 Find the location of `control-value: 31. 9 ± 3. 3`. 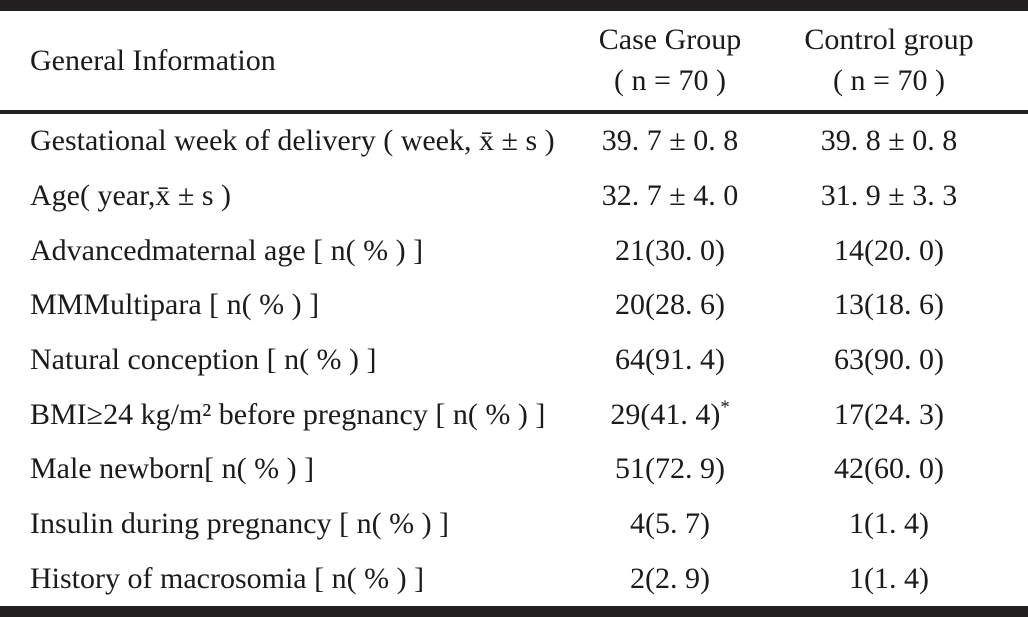

control-value: 31. 9 ± 3. 3 is located at coordinates (889, 195).